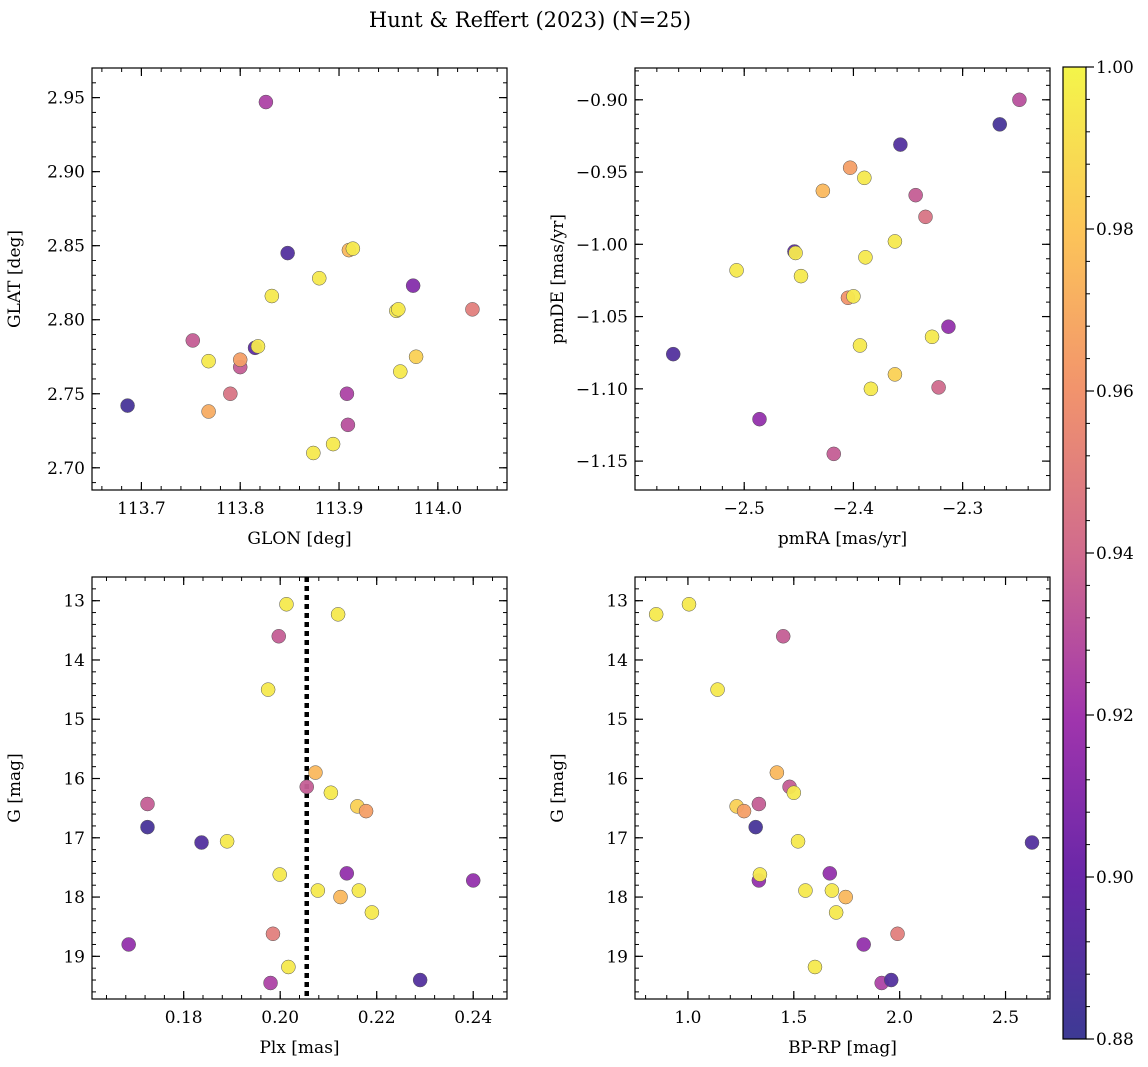 This screenshot has width=1148, height=1067. I want to click on y-tick-label: −1.15, so click(602, 462).